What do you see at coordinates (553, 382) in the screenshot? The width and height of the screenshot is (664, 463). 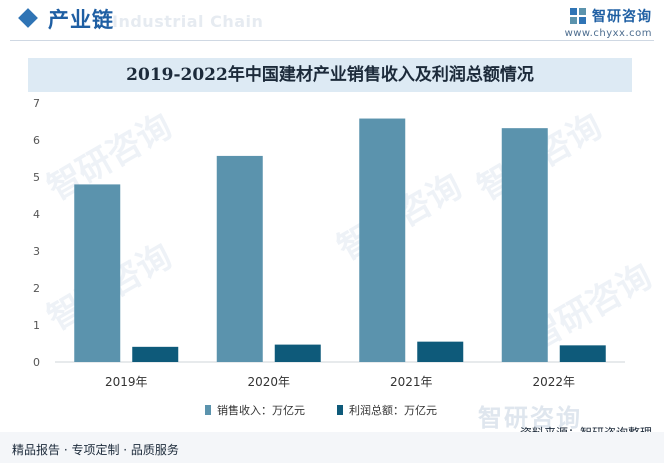 I see `x-tick-label: 2022年` at bounding box center [553, 382].